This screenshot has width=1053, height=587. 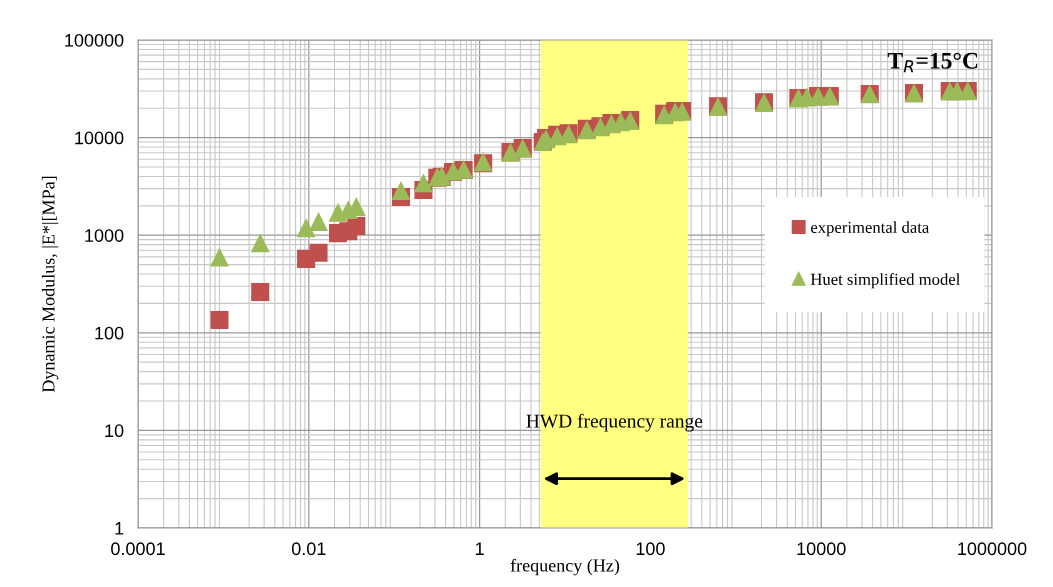 I want to click on x-tick-label: 100, so click(x=650, y=549).